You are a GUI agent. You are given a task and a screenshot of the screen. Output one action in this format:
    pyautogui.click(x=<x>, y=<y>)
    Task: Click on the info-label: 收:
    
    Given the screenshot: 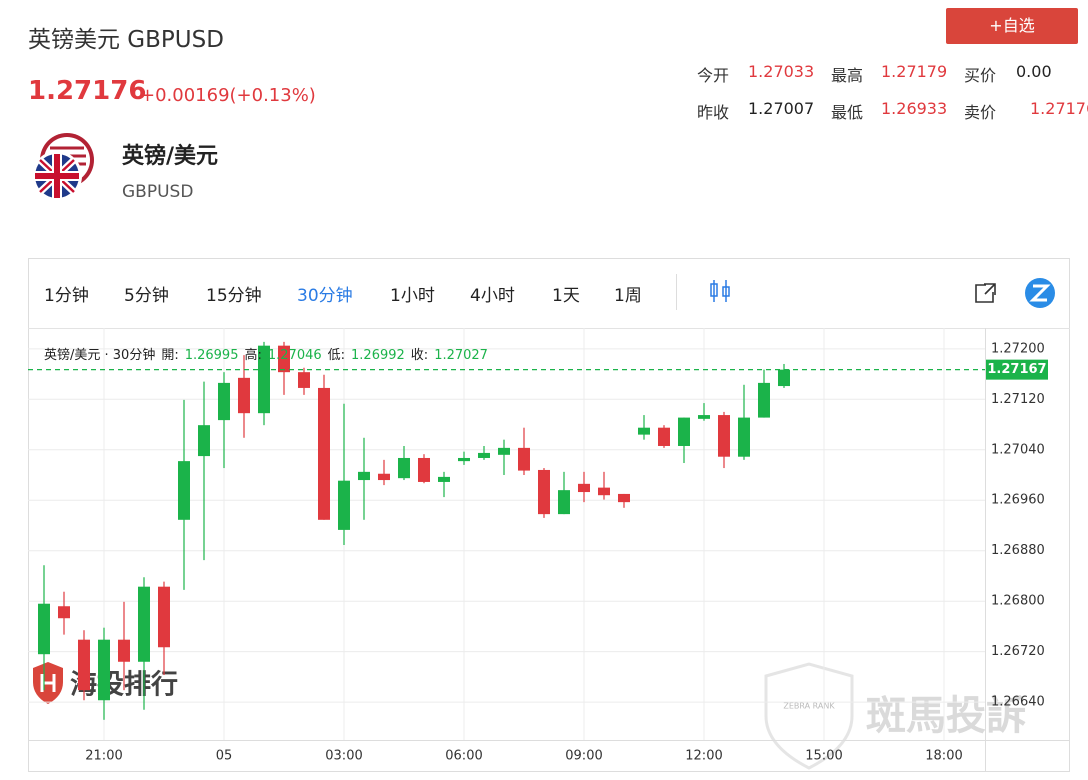 What is the action you would take?
    pyautogui.click(x=419, y=355)
    